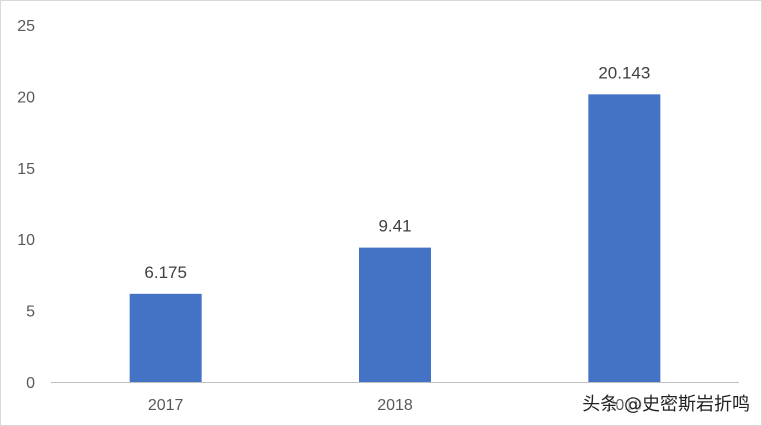  What do you see at coordinates (666, 404) in the screenshot?
I see `watermark-text: 头条 @史密斯岩折鸣` at bounding box center [666, 404].